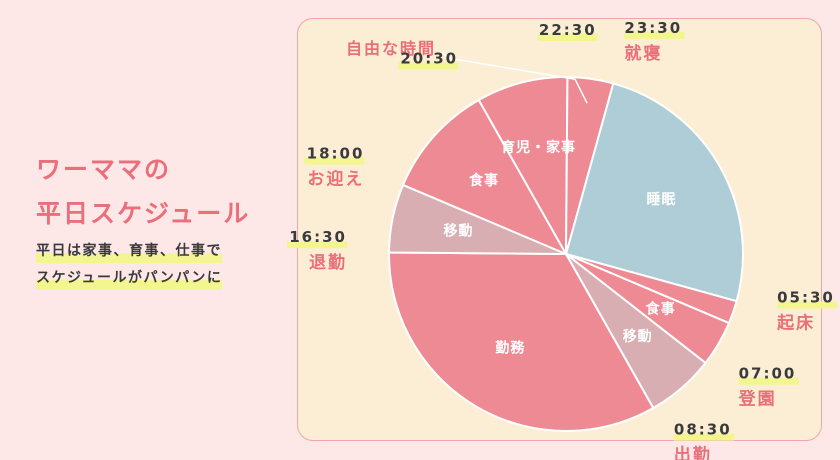 The height and width of the screenshot is (460, 840). Describe the element at coordinates (806, 297) in the screenshot. I see `time-label: 05:30` at that location.